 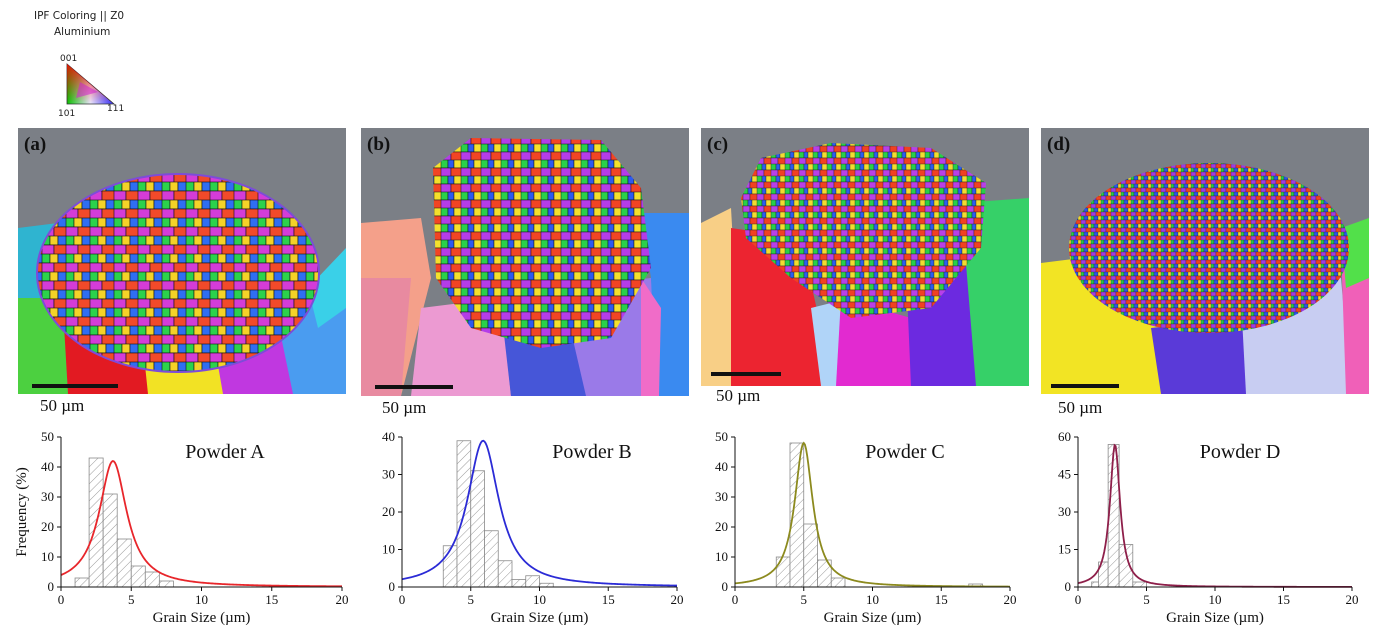 I want to click on x-tick-label-d-0: 0, so click(x=1078, y=599).